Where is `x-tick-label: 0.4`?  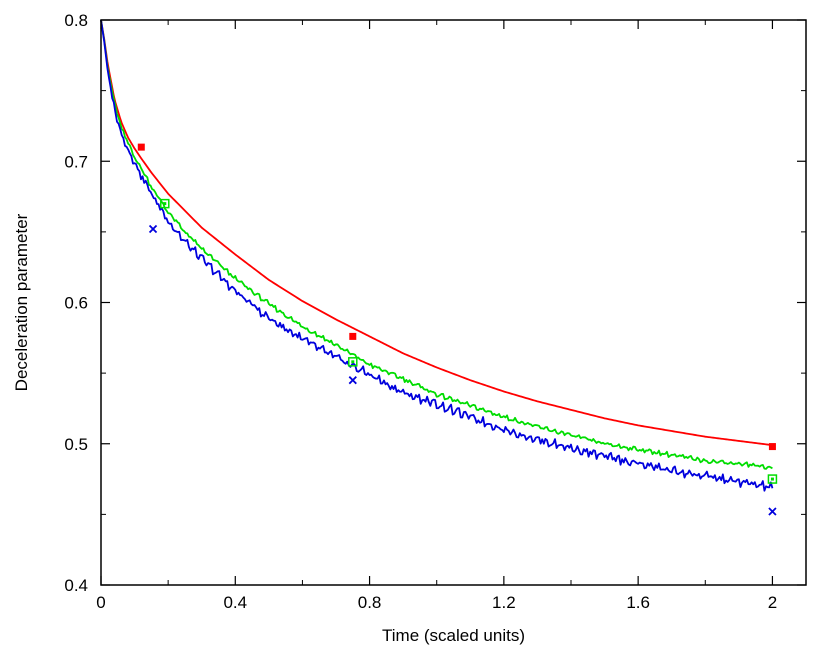 x-tick-label: 0.4 is located at coordinates (235, 602).